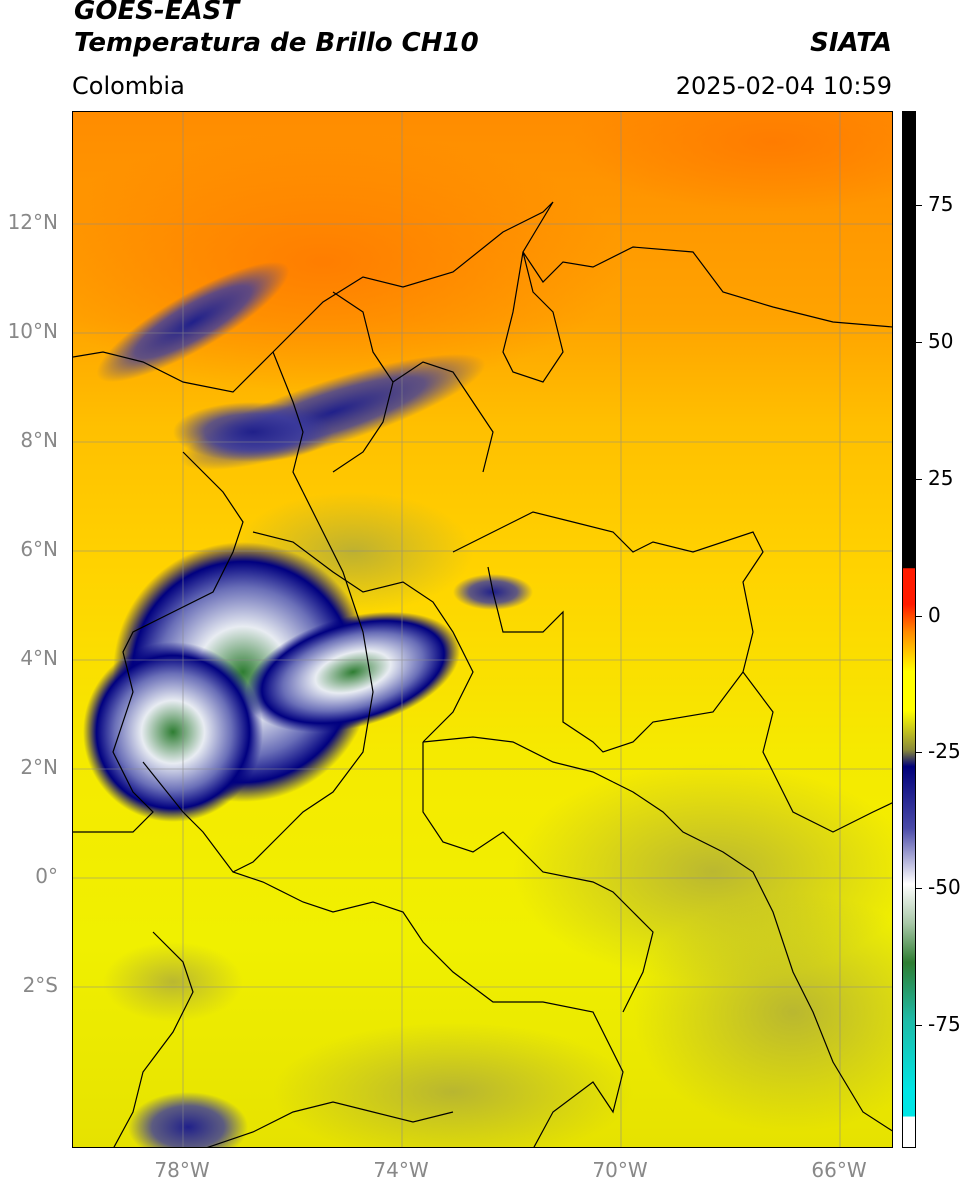  I want to click on colorbar-label-minus25: -25, so click(944, 751).